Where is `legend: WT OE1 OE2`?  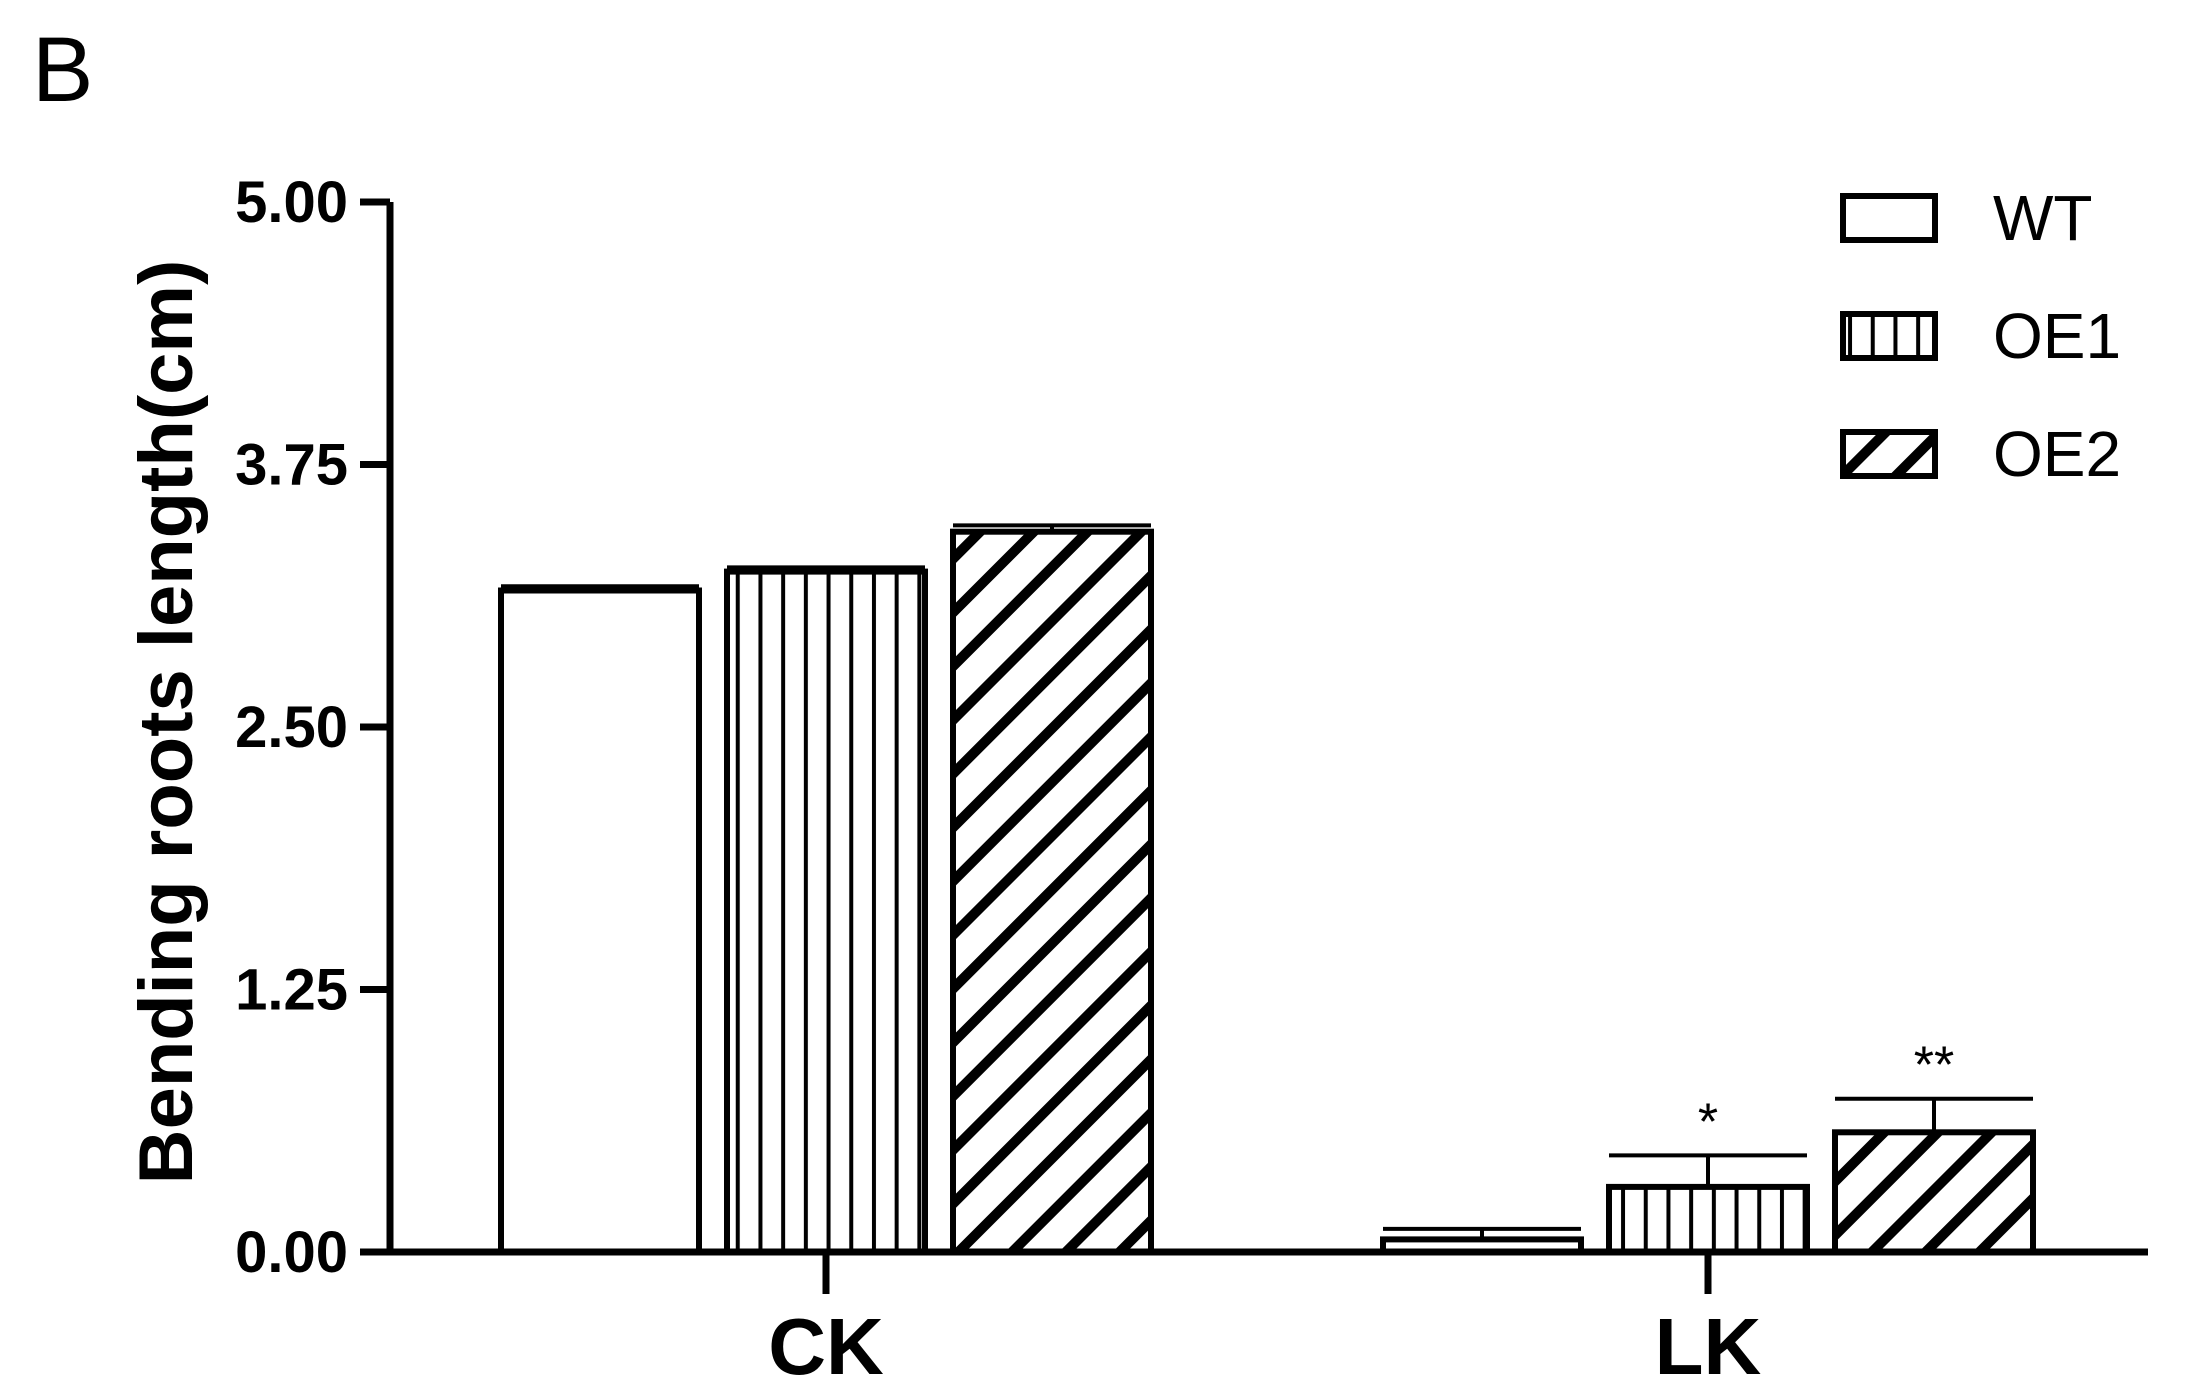 legend: WT OE1 OE2 is located at coordinates (1980, 336).